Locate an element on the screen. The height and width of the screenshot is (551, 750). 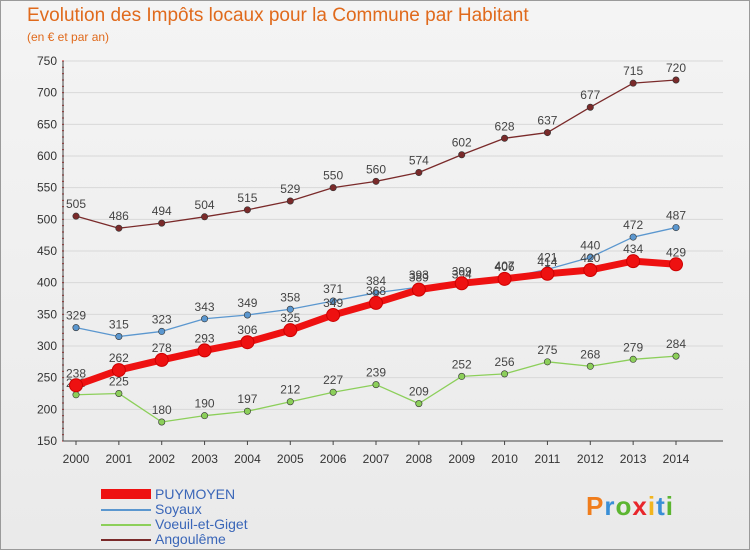
data-label-voeuil-et-giget: 227 is located at coordinates (333, 380).